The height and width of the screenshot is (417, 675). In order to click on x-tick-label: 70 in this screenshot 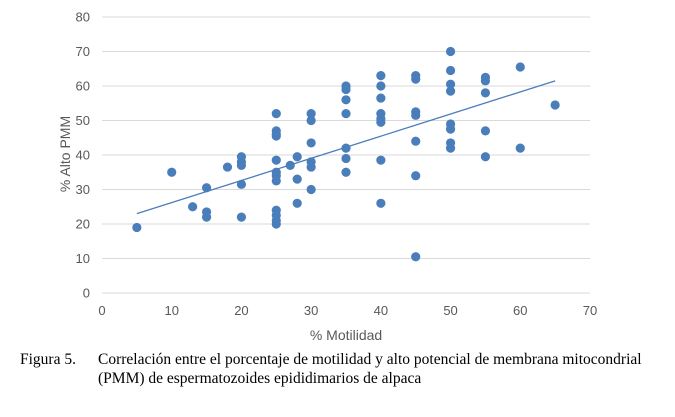, I will do `click(590, 310)`.